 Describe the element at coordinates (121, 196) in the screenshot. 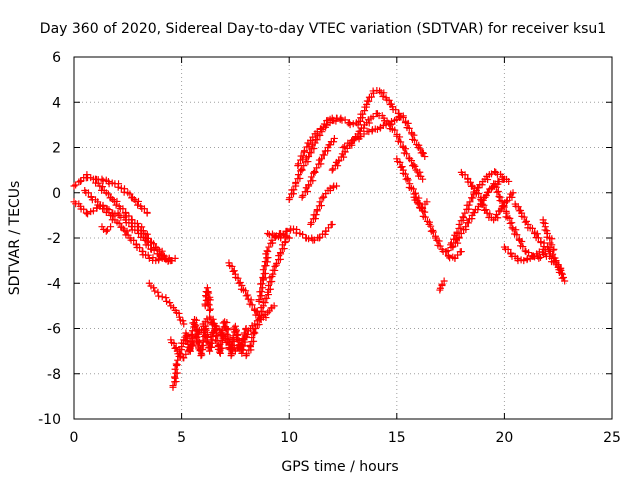

I see `series-trace-d` at that location.